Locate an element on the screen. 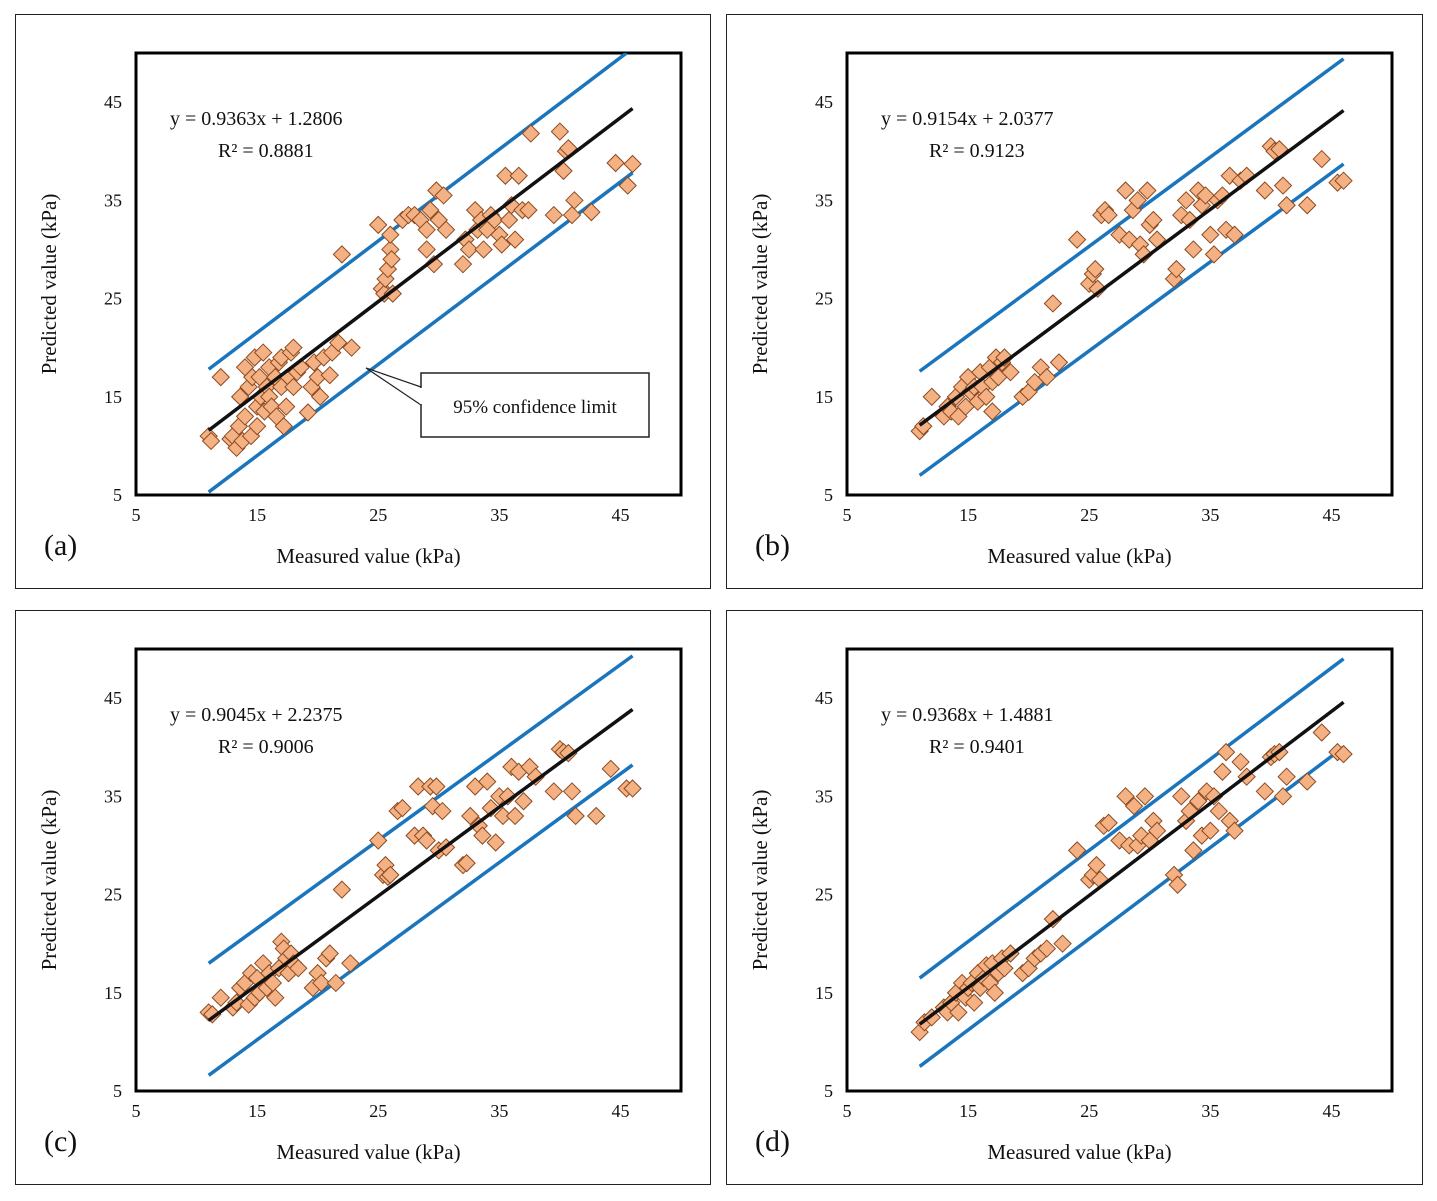 The height and width of the screenshot is (1201, 1437). regression-equation: y = 0.9154x + 2.0377 is located at coordinates (967, 119).